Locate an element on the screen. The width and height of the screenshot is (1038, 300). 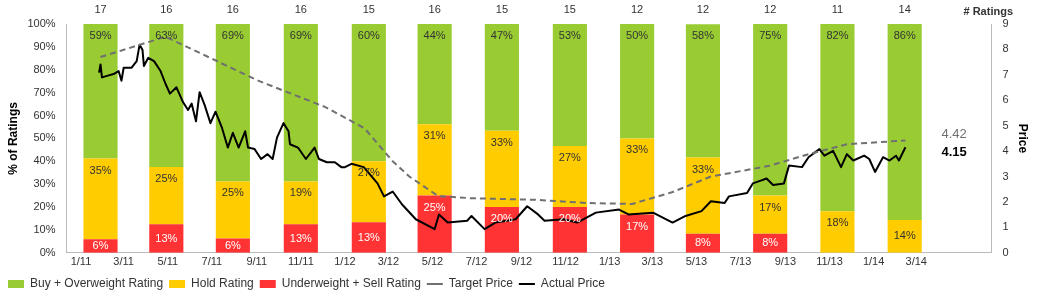
y2-tick-label: 9 is located at coordinates (1005, 23).